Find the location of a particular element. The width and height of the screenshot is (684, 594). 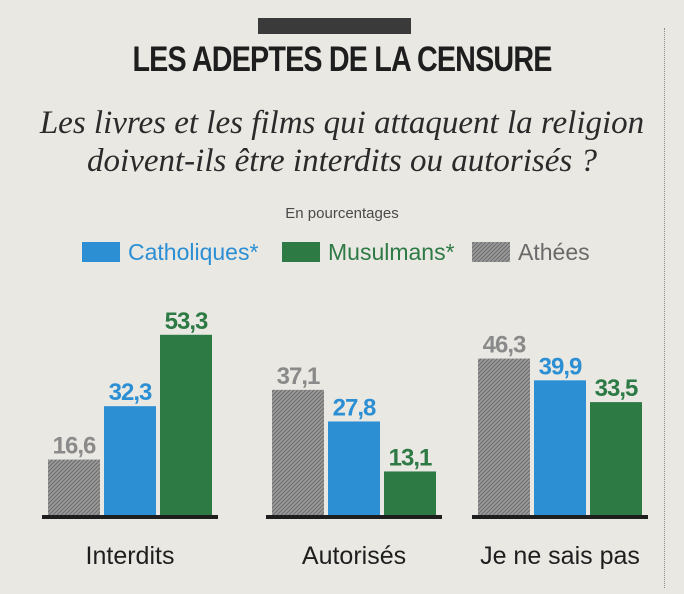

bar-interdits-athees is located at coordinates (74, 487).